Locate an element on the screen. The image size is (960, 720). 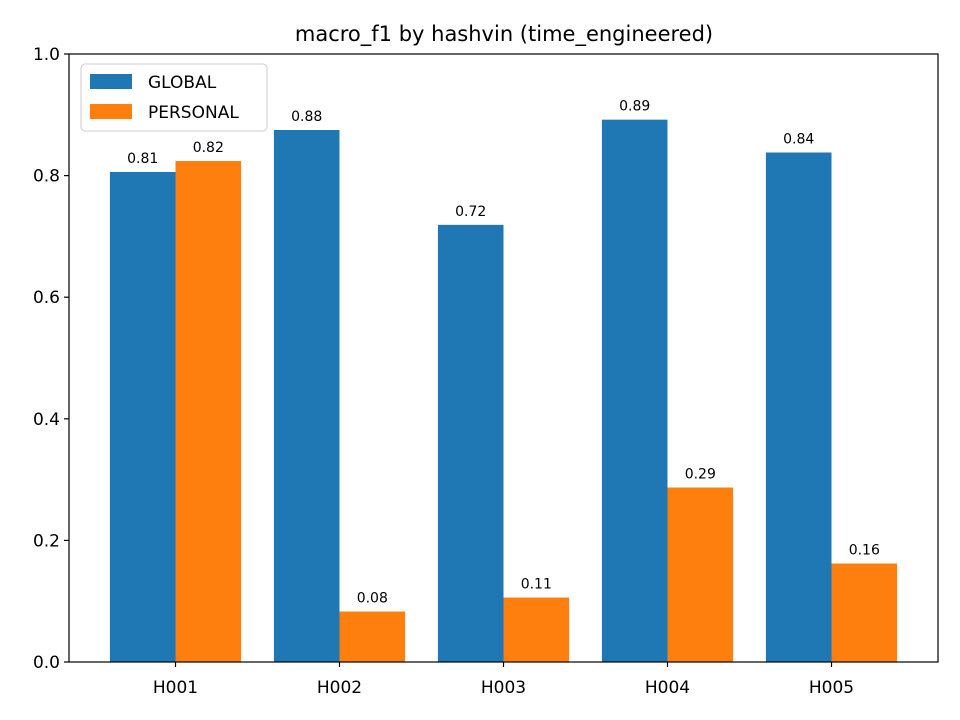
legend-swatch-personal is located at coordinates (111, 111).